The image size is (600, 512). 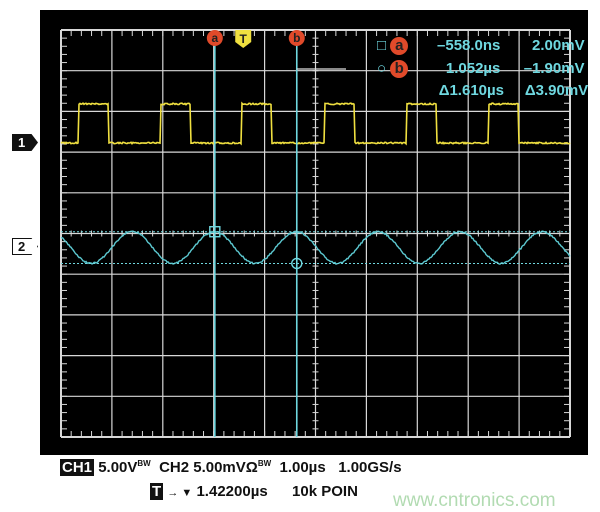 What do you see at coordinates (399, 69) in the screenshot?
I see `cursor-b-badge: b` at bounding box center [399, 69].